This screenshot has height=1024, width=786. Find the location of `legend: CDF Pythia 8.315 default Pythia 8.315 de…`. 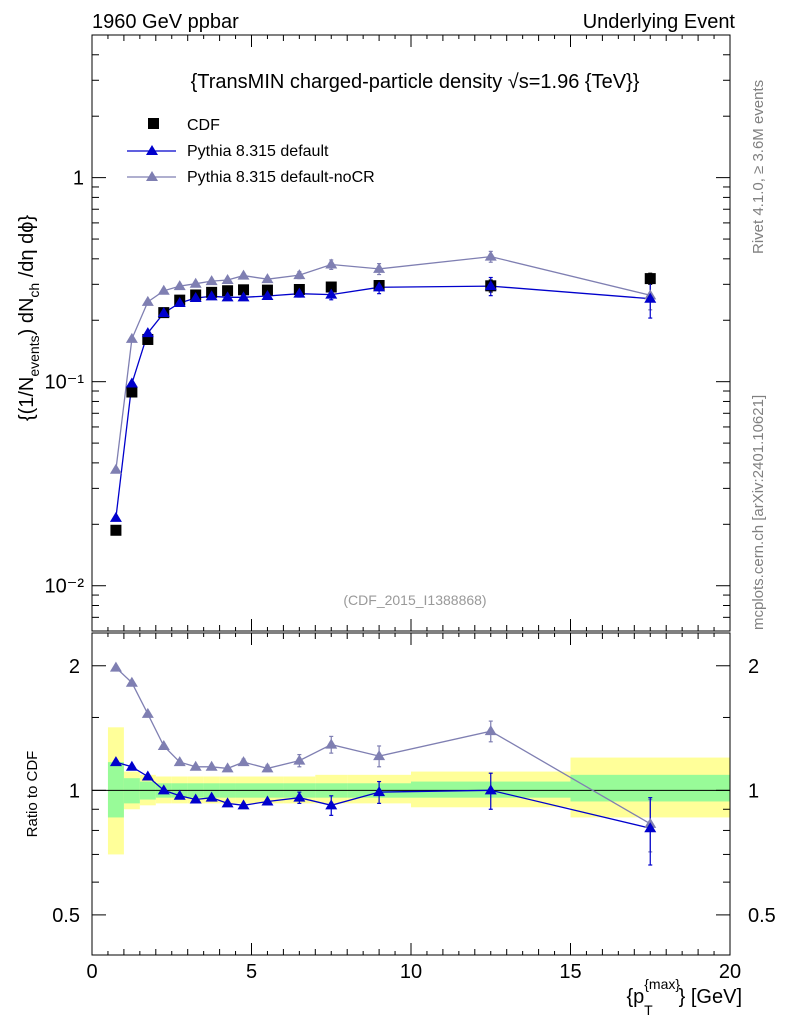

legend: CDF Pythia 8.315 default Pythia 8.315 de… is located at coordinates (251, 151).